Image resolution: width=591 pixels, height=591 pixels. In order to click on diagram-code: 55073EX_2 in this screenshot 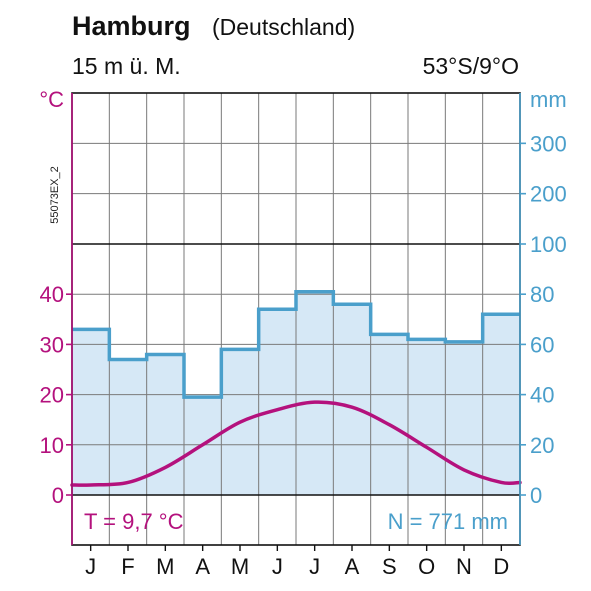, I will do `click(55, 195)`.